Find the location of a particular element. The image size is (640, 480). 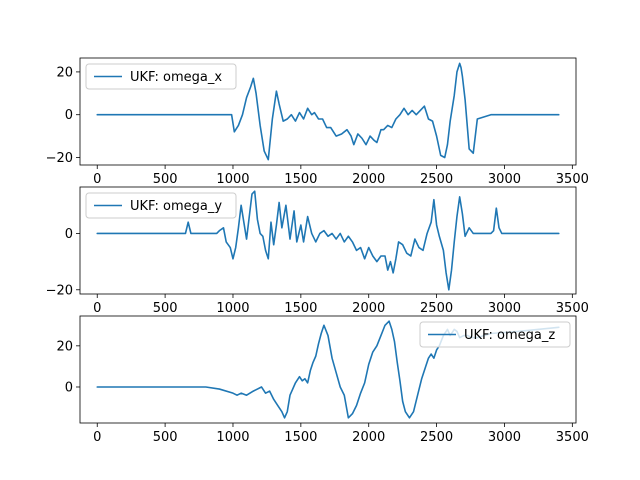

legend: UKF: omega_y is located at coordinates (161, 205).